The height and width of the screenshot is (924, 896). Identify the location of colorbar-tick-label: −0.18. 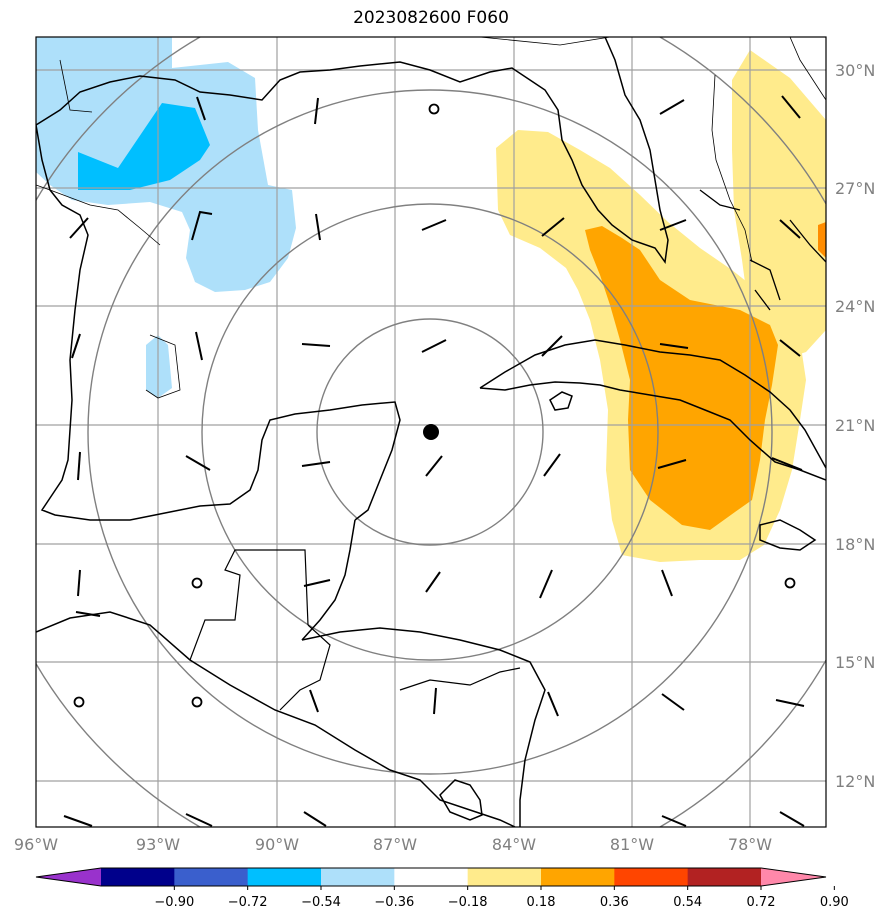
(468, 902).